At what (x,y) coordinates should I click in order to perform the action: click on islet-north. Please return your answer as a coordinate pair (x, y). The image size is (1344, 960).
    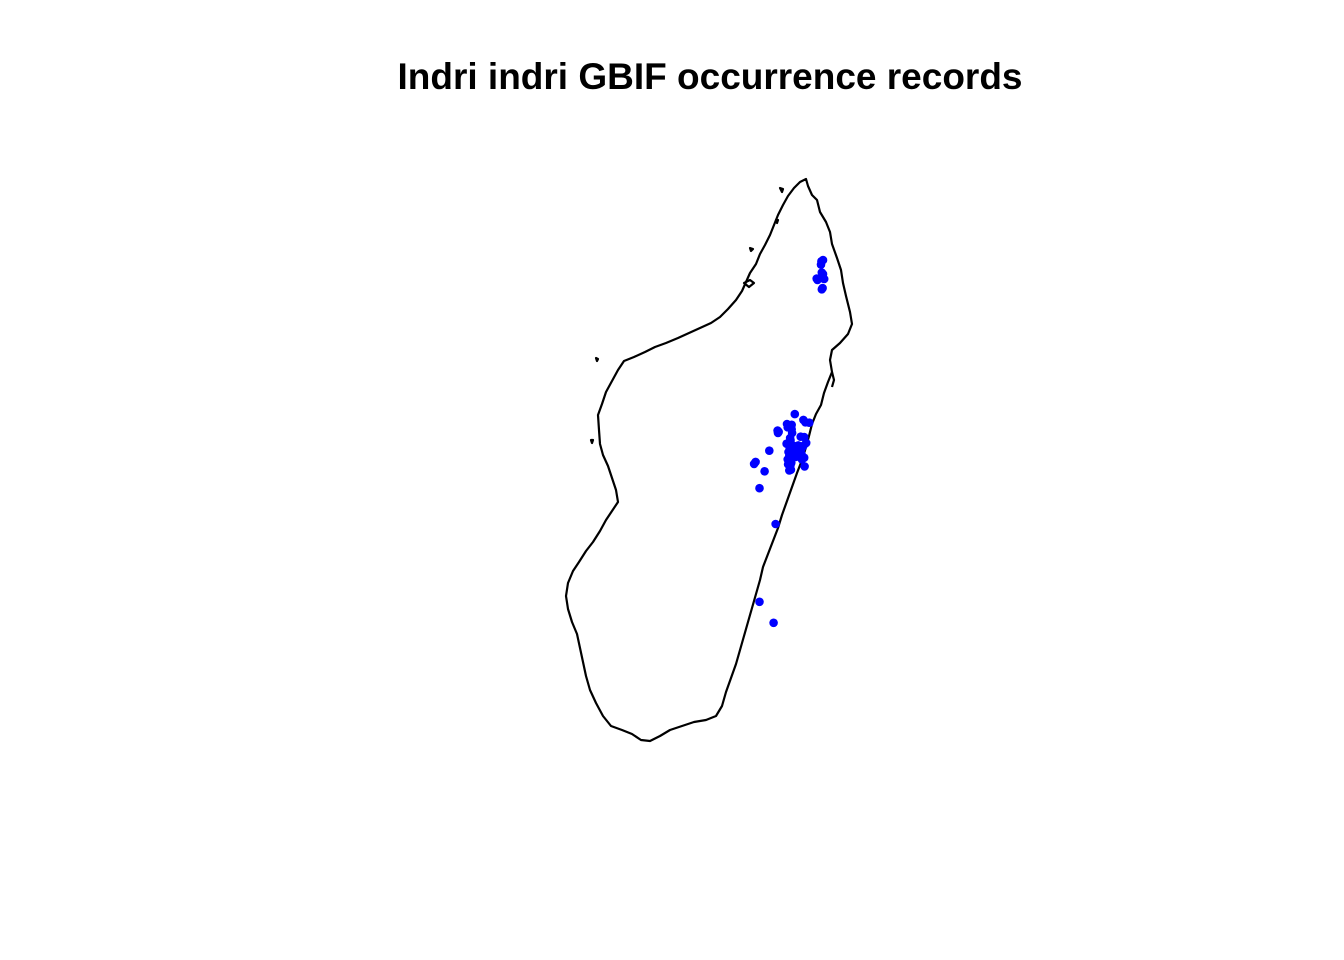
    Looking at the image, I should click on (781, 190).